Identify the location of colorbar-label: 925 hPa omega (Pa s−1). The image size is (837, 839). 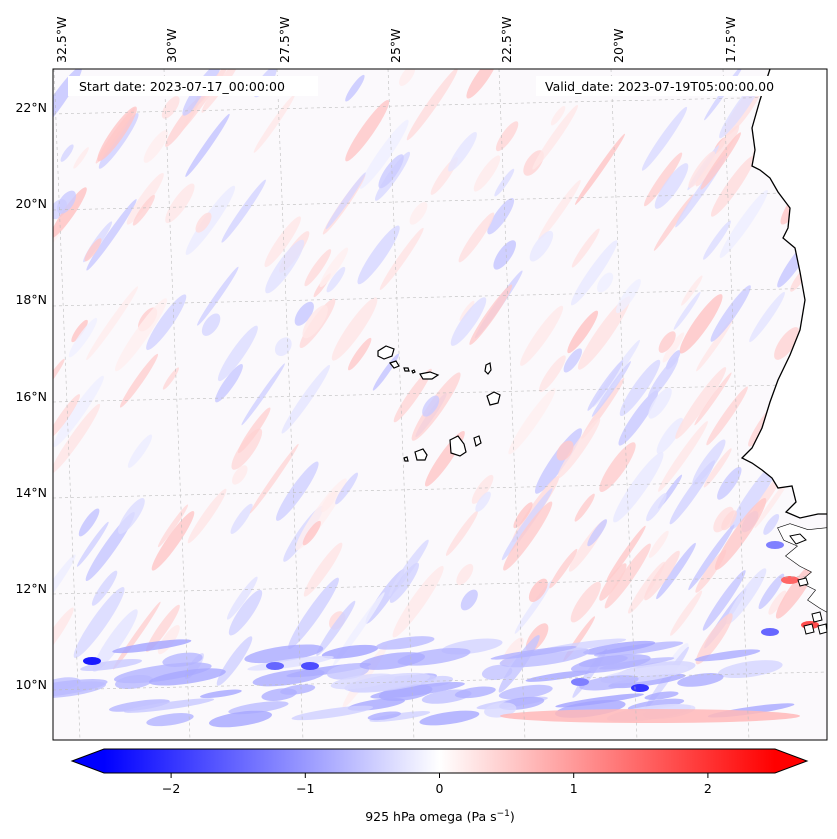
(440, 816).